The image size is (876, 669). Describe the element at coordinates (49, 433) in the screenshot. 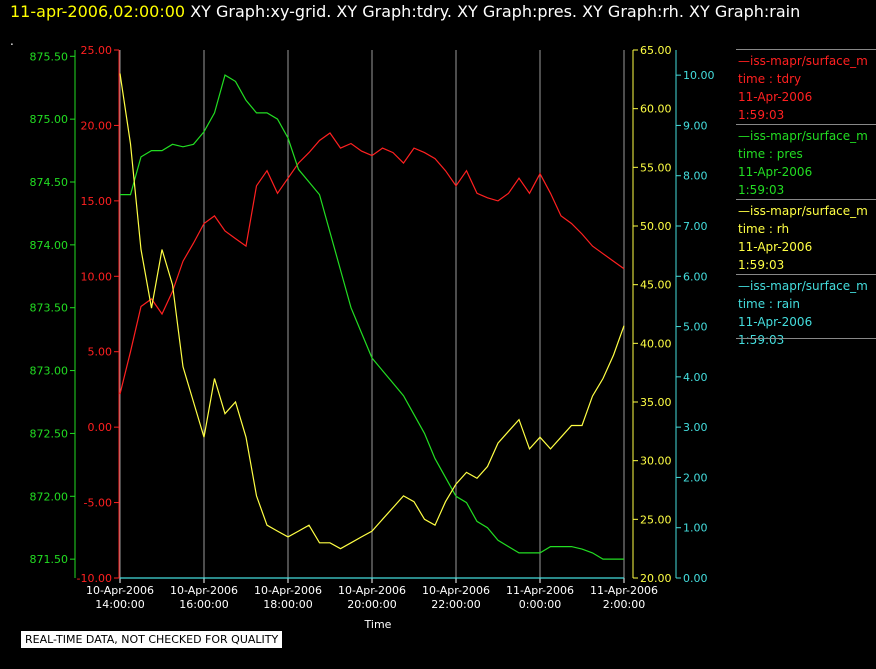

I see `pres-tick-label: 872.50` at that location.